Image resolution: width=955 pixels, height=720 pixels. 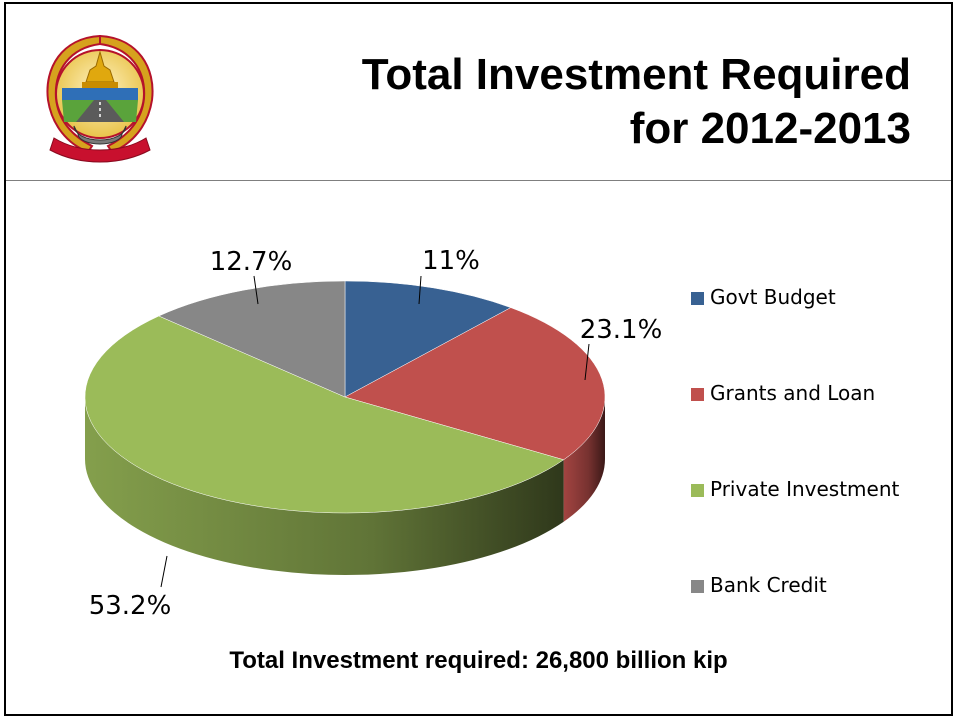 I want to click on pie-slice-govt-budget, so click(x=428, y=339).